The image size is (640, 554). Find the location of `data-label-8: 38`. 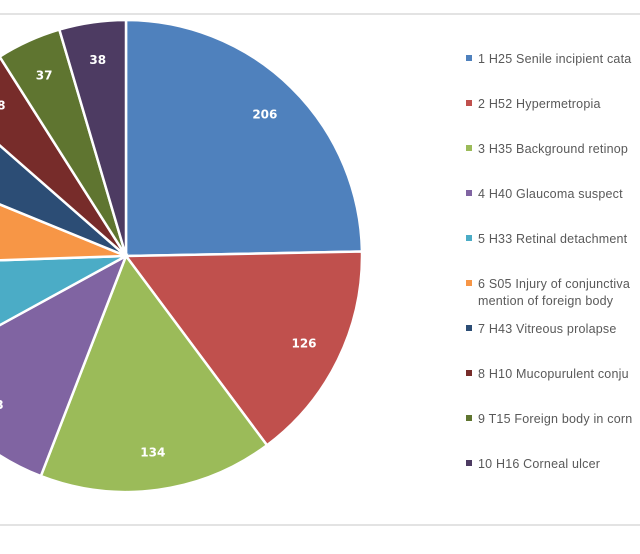

data-label-8: 38 is located at coordinates (2, 105).